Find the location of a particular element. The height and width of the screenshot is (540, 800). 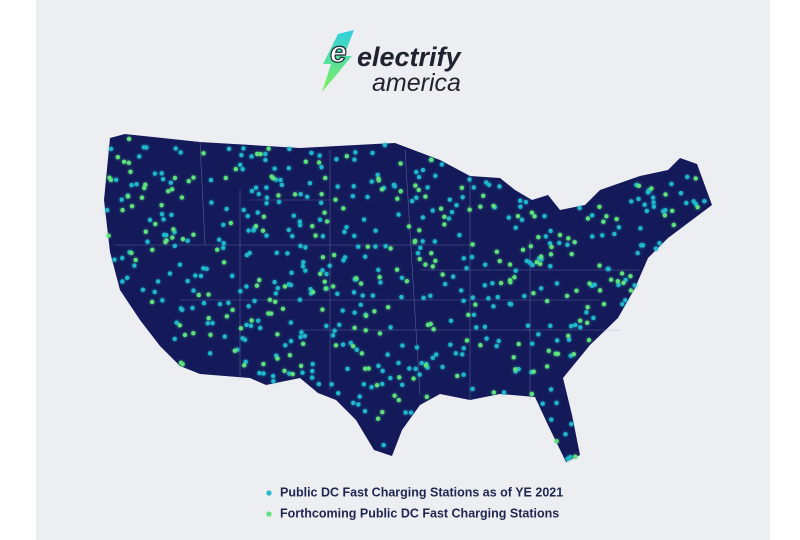

logo-line1: electrify is located at coordinates (410, 57).